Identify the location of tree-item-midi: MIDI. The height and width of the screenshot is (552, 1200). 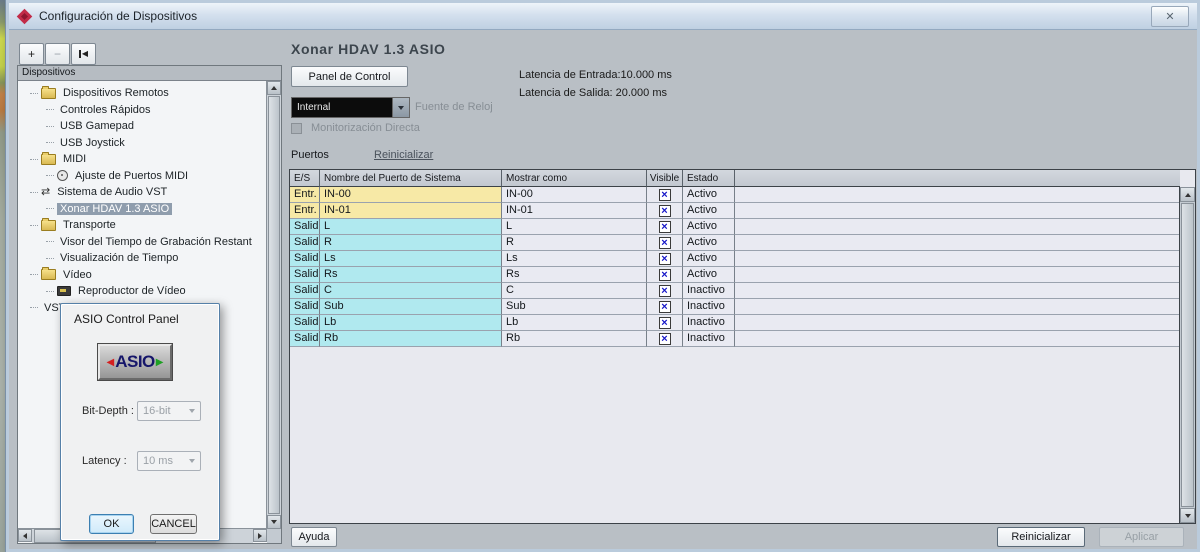
(142, 159).